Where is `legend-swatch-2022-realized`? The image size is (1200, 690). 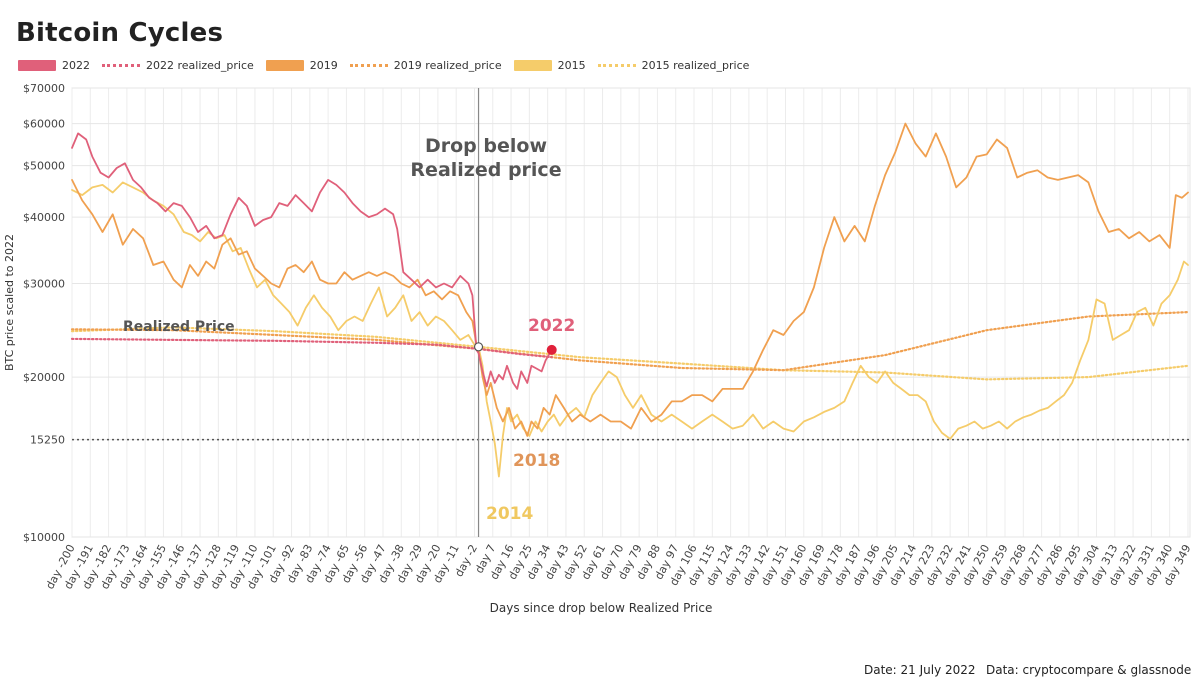 legend-swatch-2022-realized is located at coordinates (121, 65).